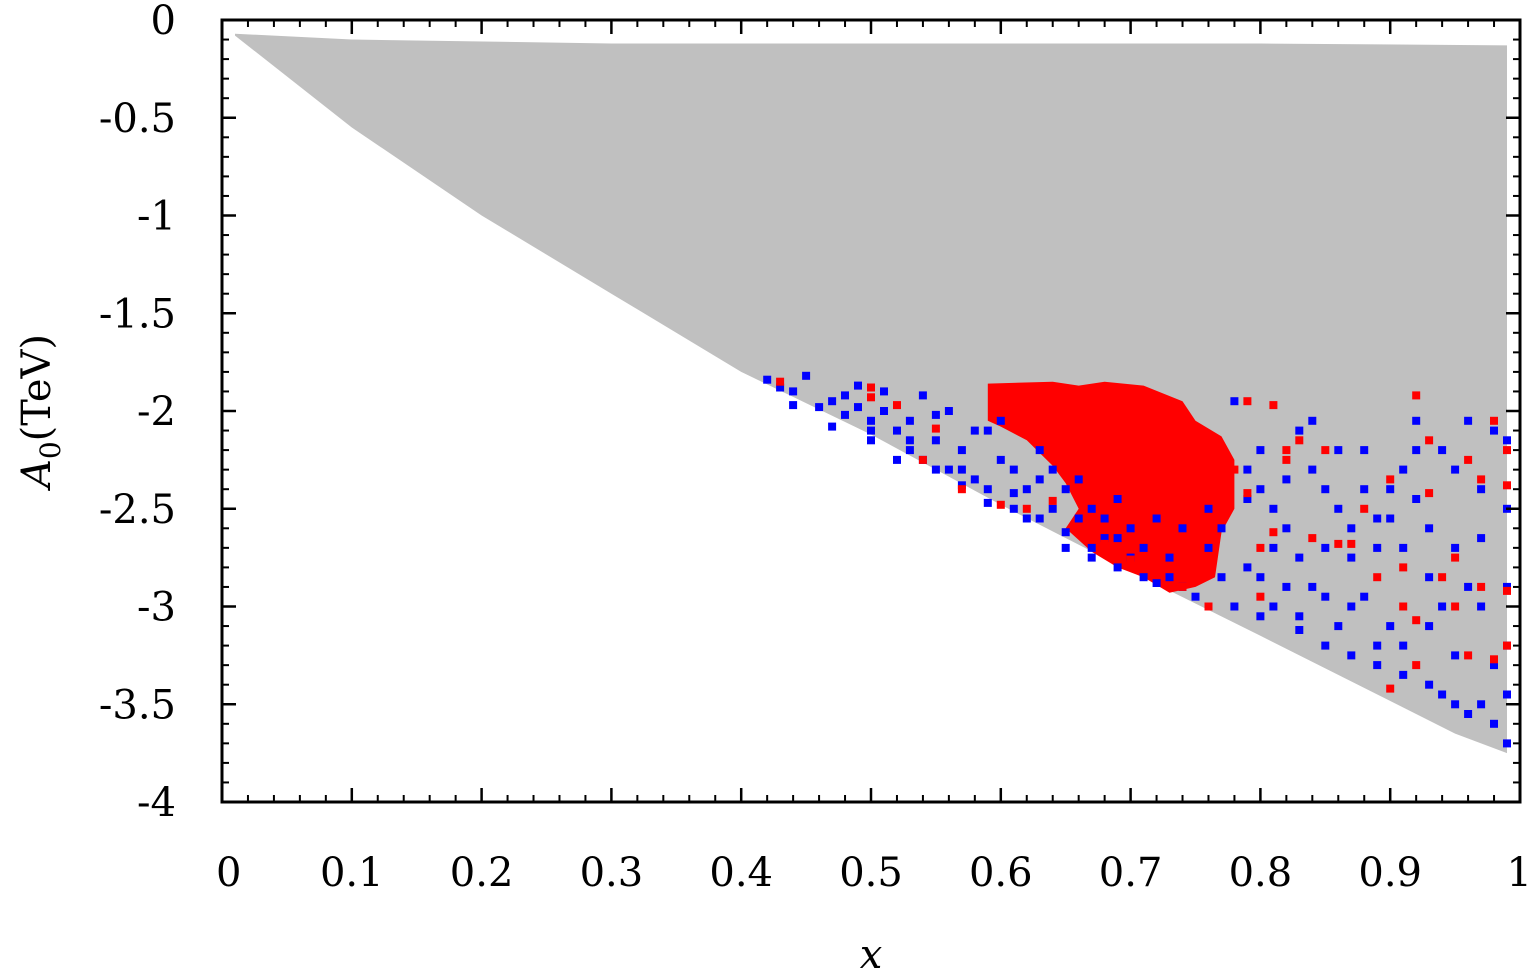 Image resolution: width=1536 pixels, height=973 pixels. What do you see at coordinates (137, 705) in the screenshot?
I see `y-tick-label: -3.5` at bounding box center [137, 705].